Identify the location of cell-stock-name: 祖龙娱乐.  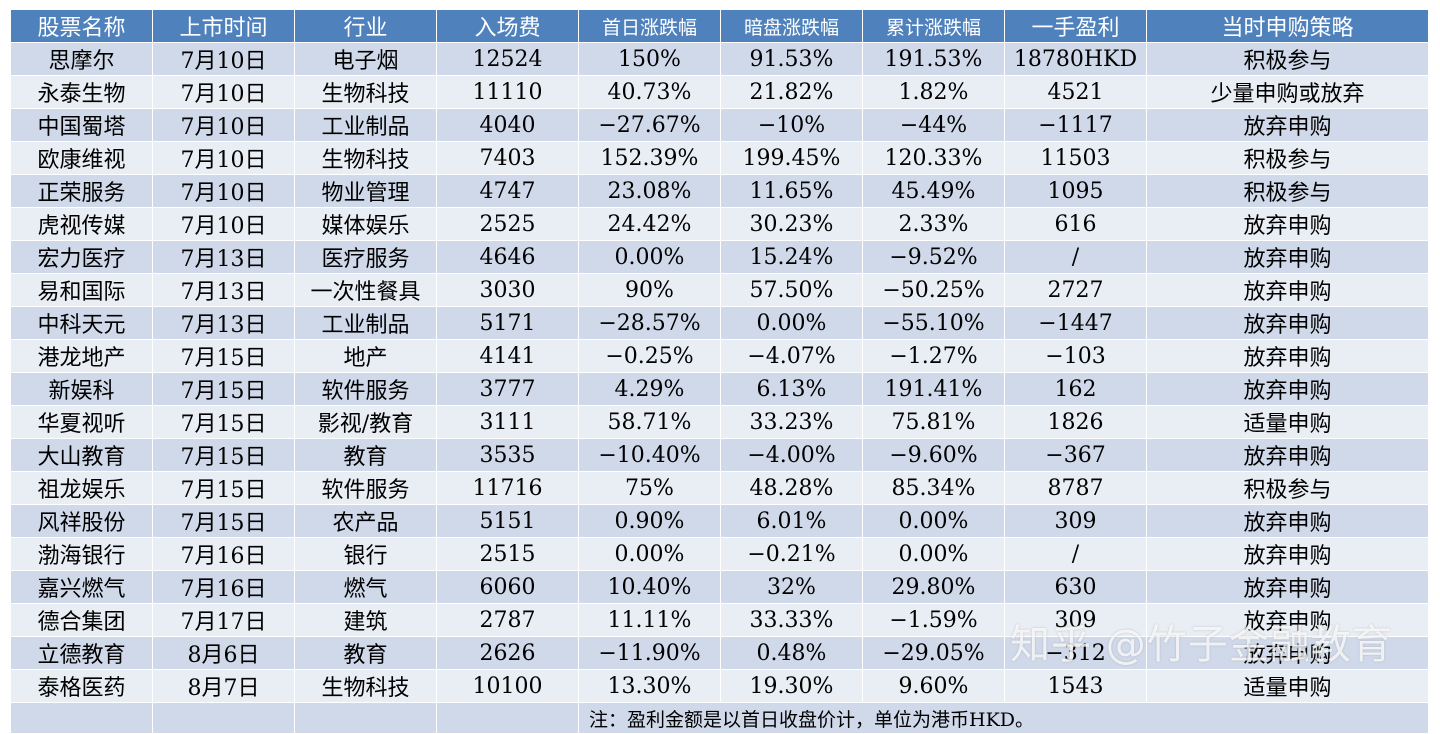
(81, 488).